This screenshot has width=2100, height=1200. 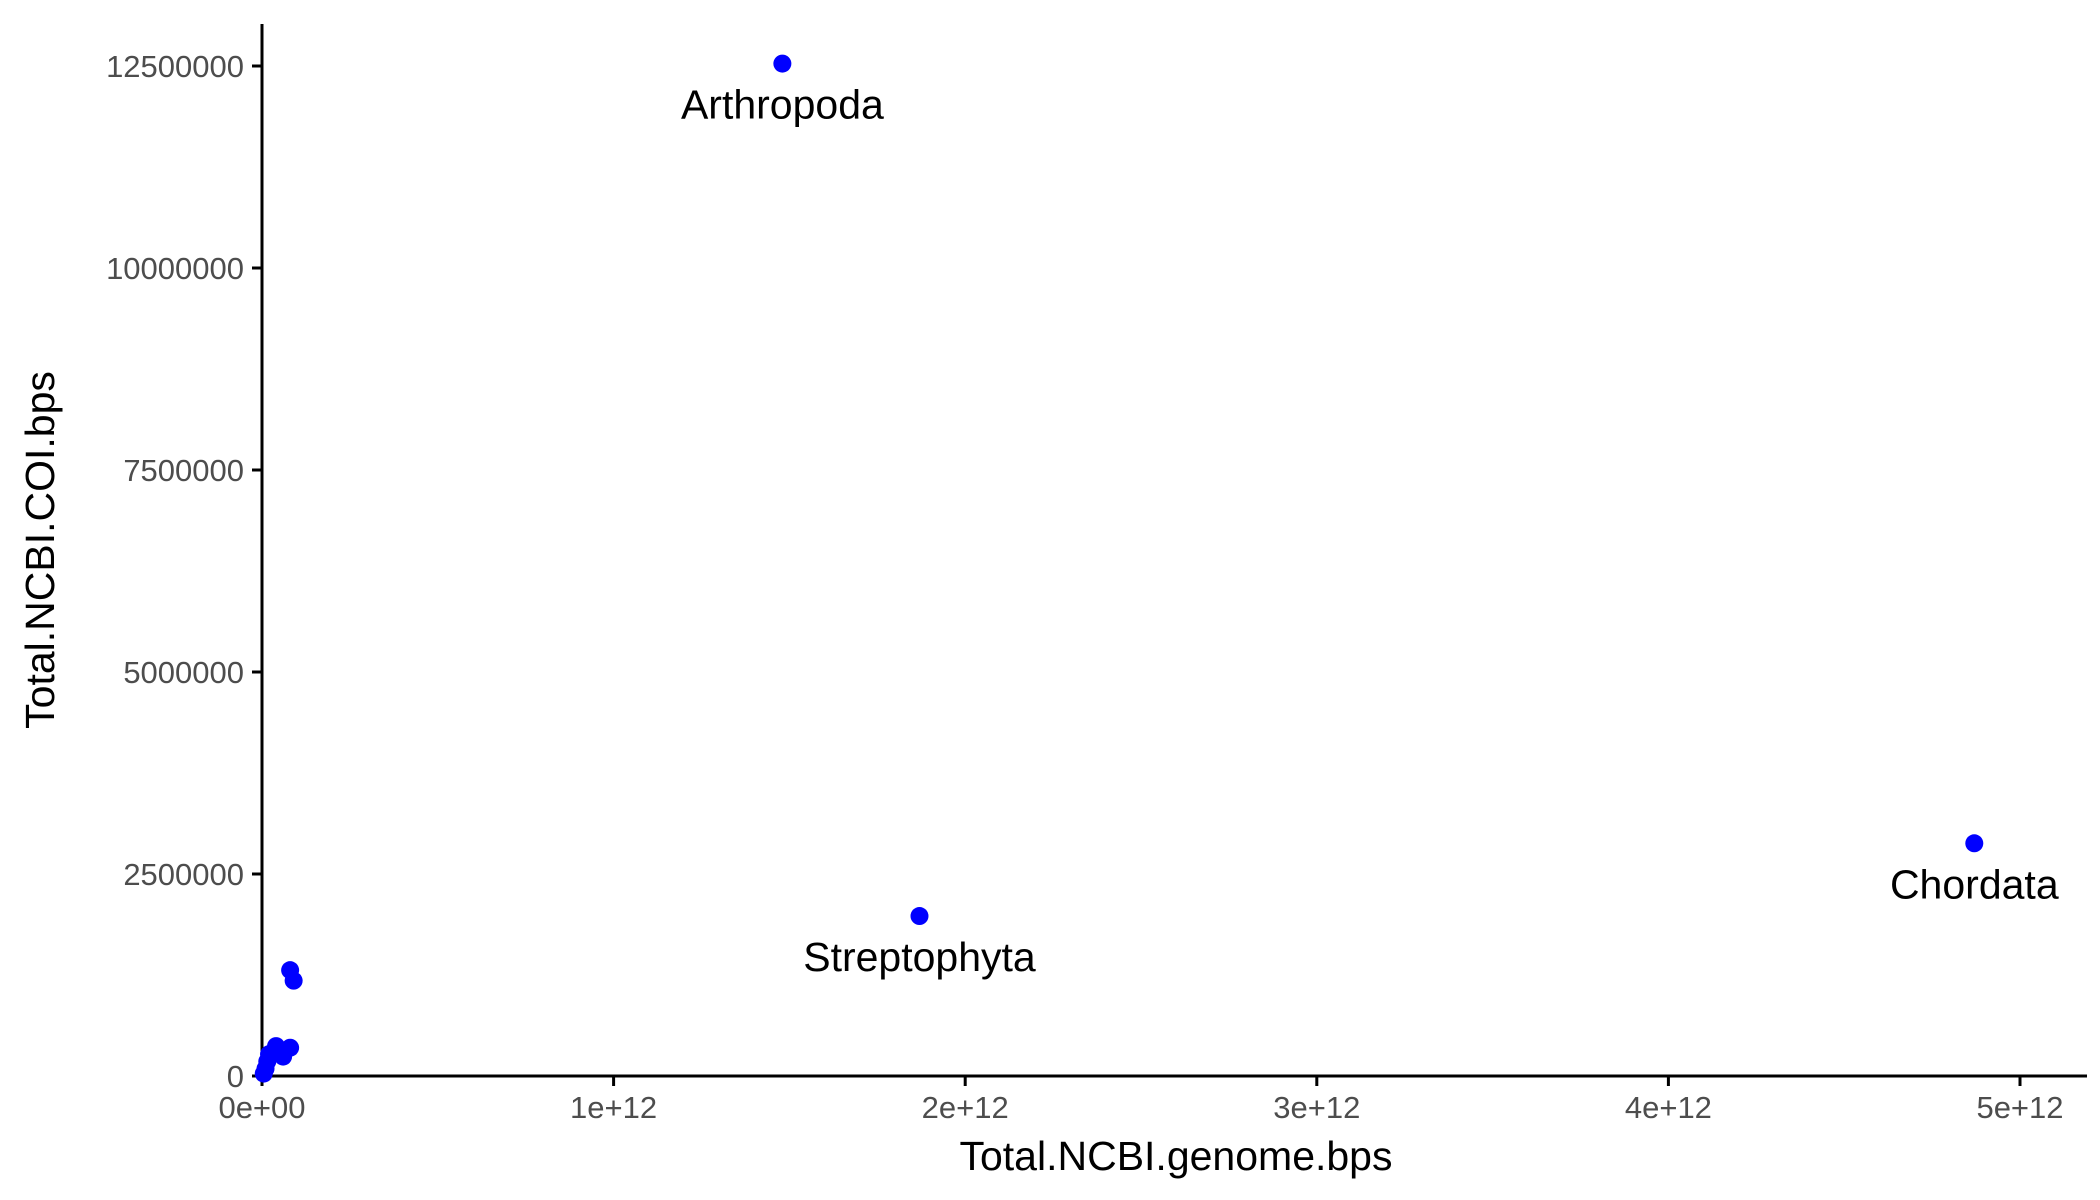 I want to click on x-tick-label: 1e+12, so click(x=613, y=1107).